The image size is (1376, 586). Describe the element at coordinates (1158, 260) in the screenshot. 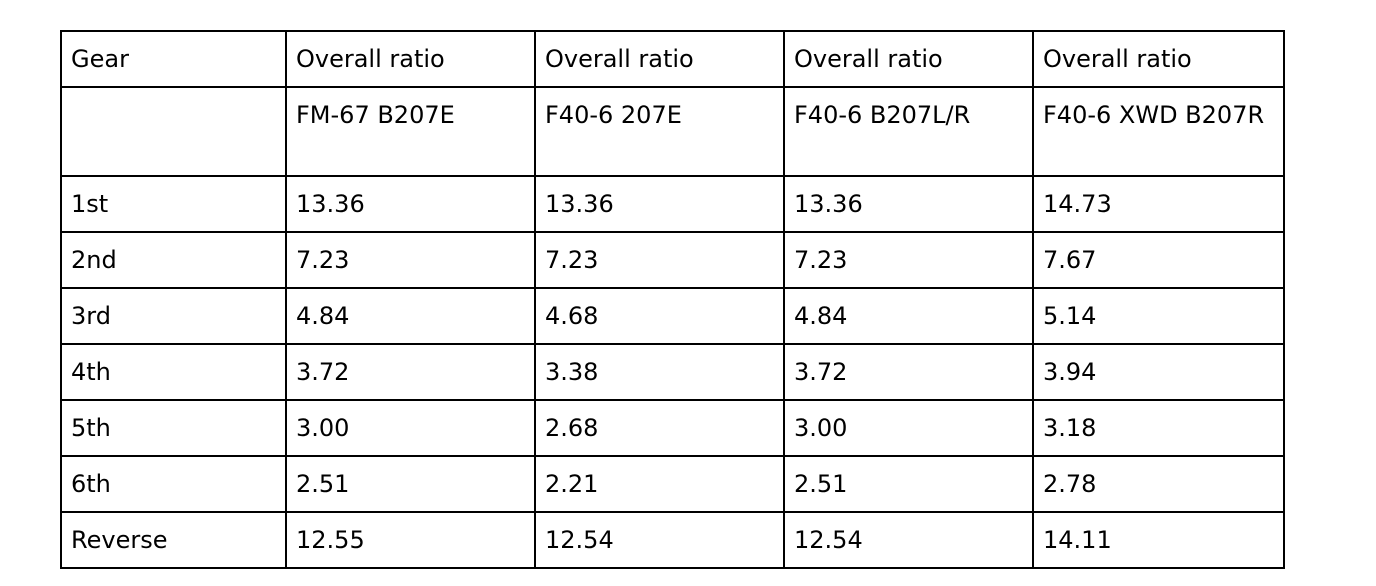

I see `table-cell: 7.67` at that location.